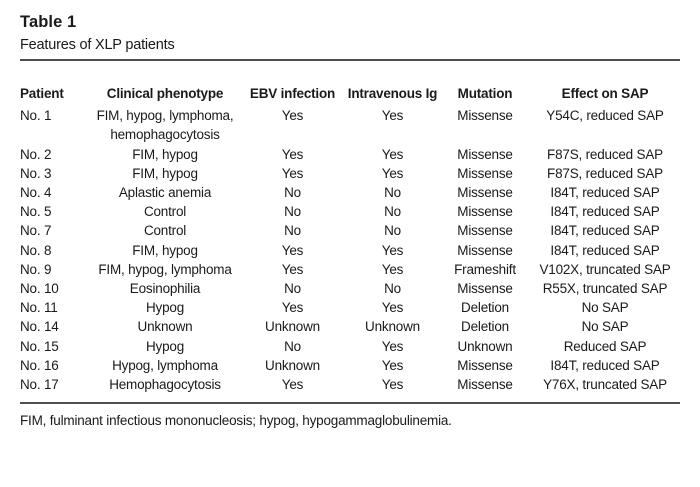 The width and height of the screenshot is (700, 487). Describe the element at coordinates (350, 346) in the screenshot. I see `table-row: No. 15 Hypog No Yes Unknown Reduced SAP` at that location.